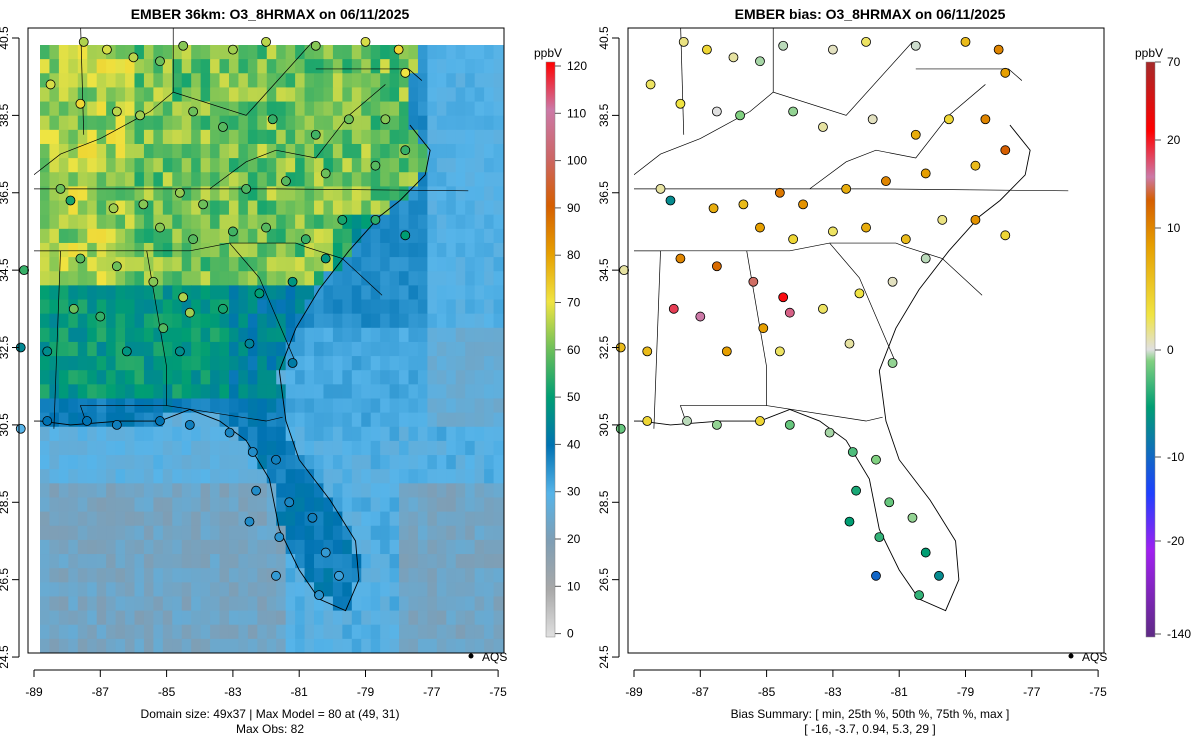 Image resolution: width=1200 pixels, height=755 pixels. What do you see at coordinates (574, 255) in the screenshot?
I see `colorbar-tick-label: 80` at bounding box center [574, 255].